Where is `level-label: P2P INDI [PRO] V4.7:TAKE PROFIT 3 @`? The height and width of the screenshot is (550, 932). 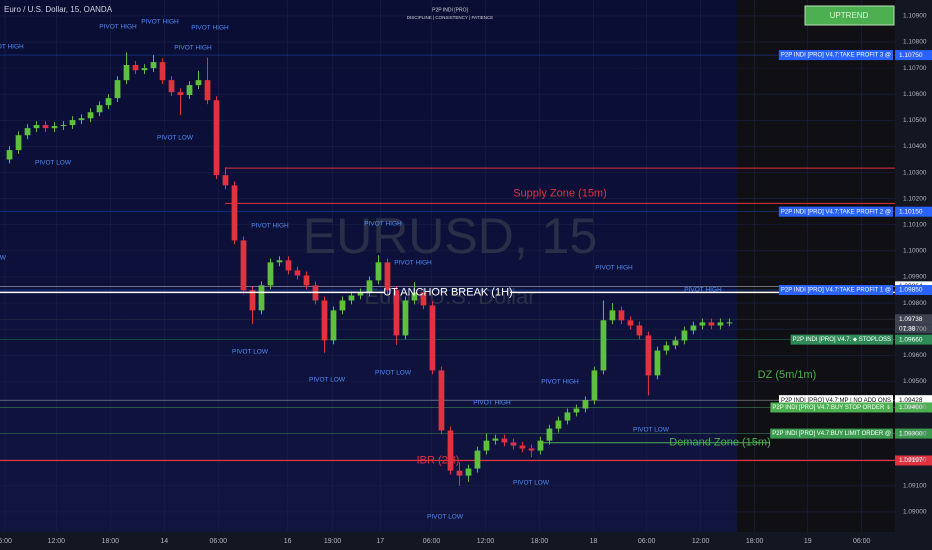
level-label: P2P INDI [PRO] V4.7:TAKE PROFIT 3 @ is located at coordinates (836, 56).